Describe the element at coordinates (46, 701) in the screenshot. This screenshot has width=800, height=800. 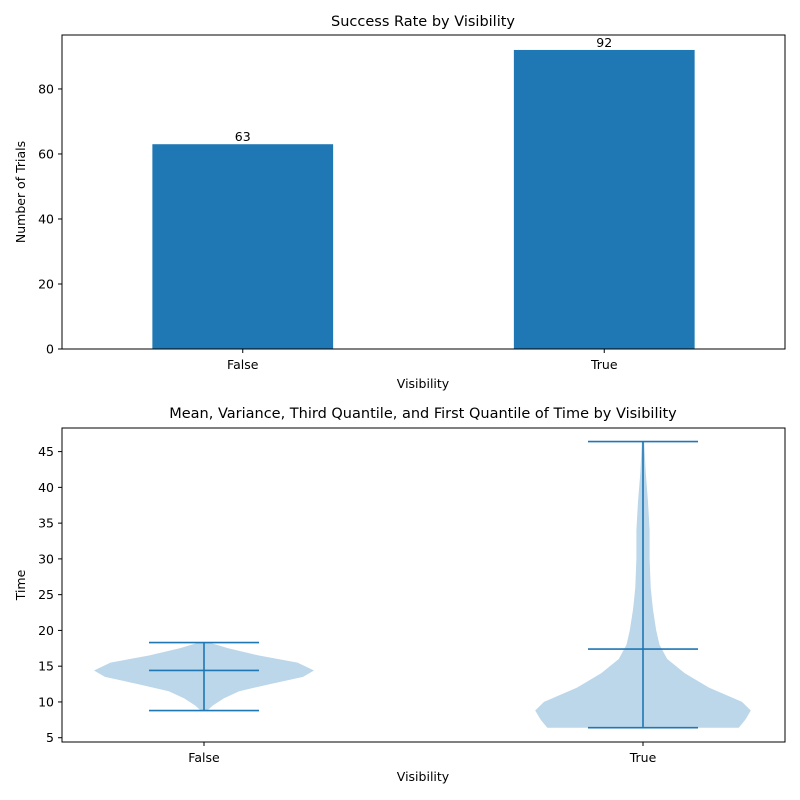
I see `violin-y-tick-label: 10` at that location.